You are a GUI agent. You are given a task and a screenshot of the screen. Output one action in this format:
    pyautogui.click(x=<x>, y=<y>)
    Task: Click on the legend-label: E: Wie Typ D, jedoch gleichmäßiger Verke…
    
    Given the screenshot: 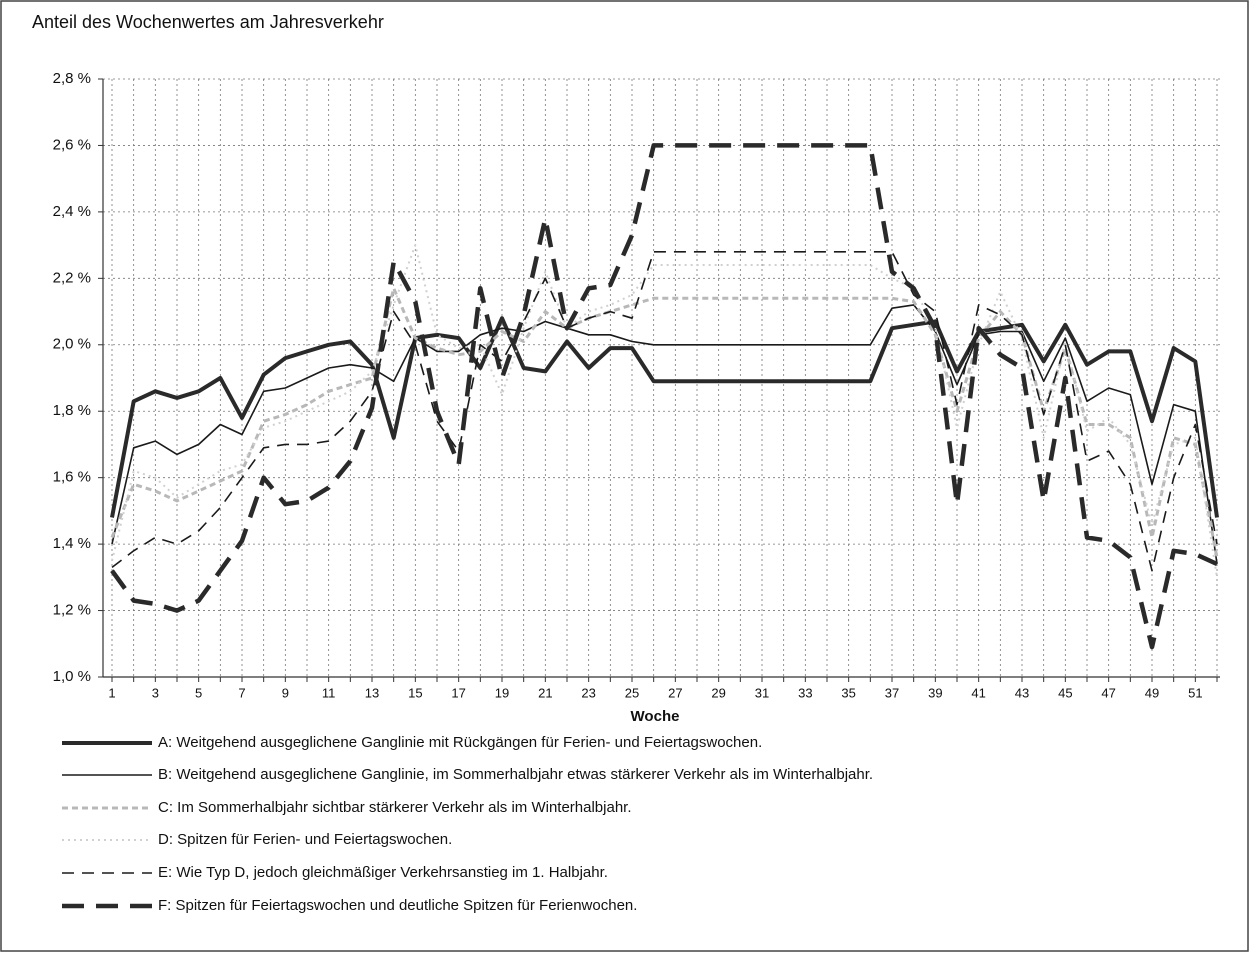 What is the action you would take?
    pyautogui.click(x=383, y=872)
    